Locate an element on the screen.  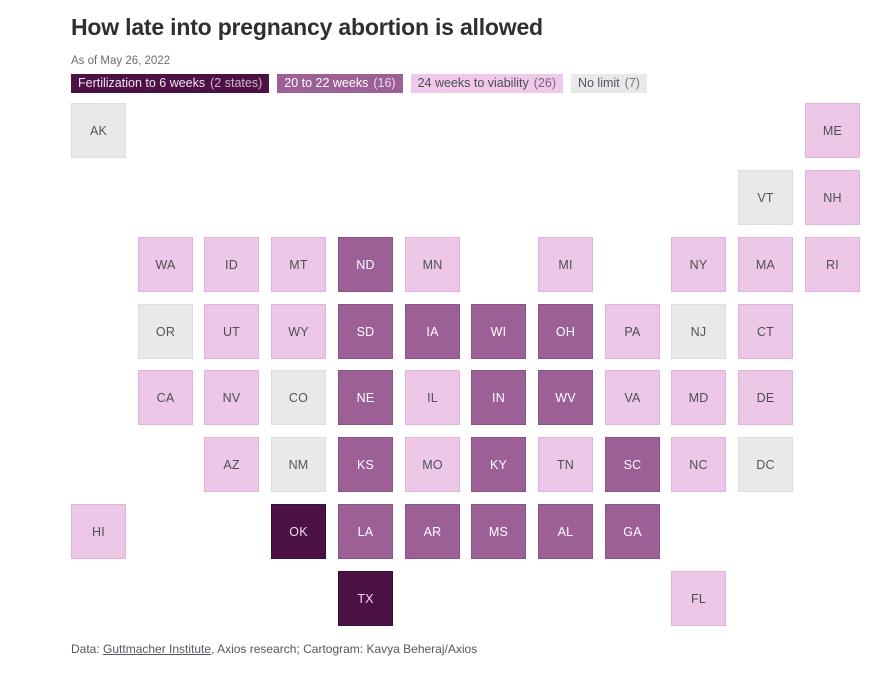
state-abbr-label: FL is located at coordinates (698, 598).